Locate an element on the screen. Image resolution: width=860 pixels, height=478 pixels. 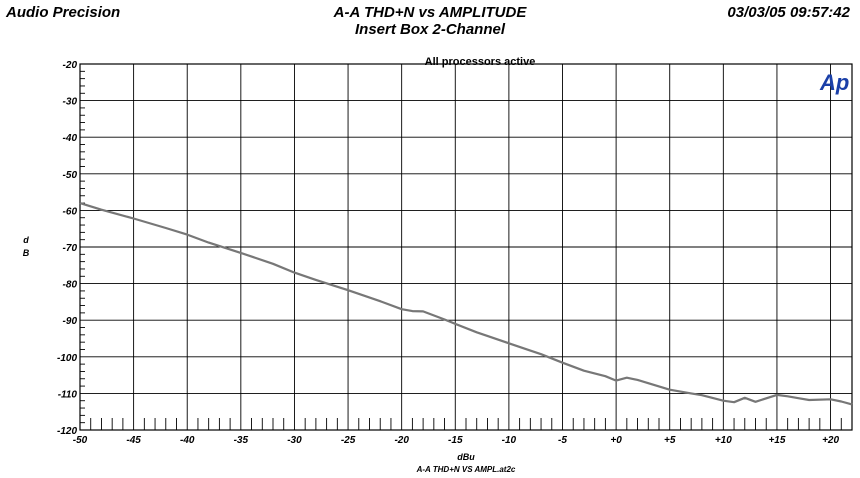
x-tick-label: +15 is located at coordinates (776, 440).